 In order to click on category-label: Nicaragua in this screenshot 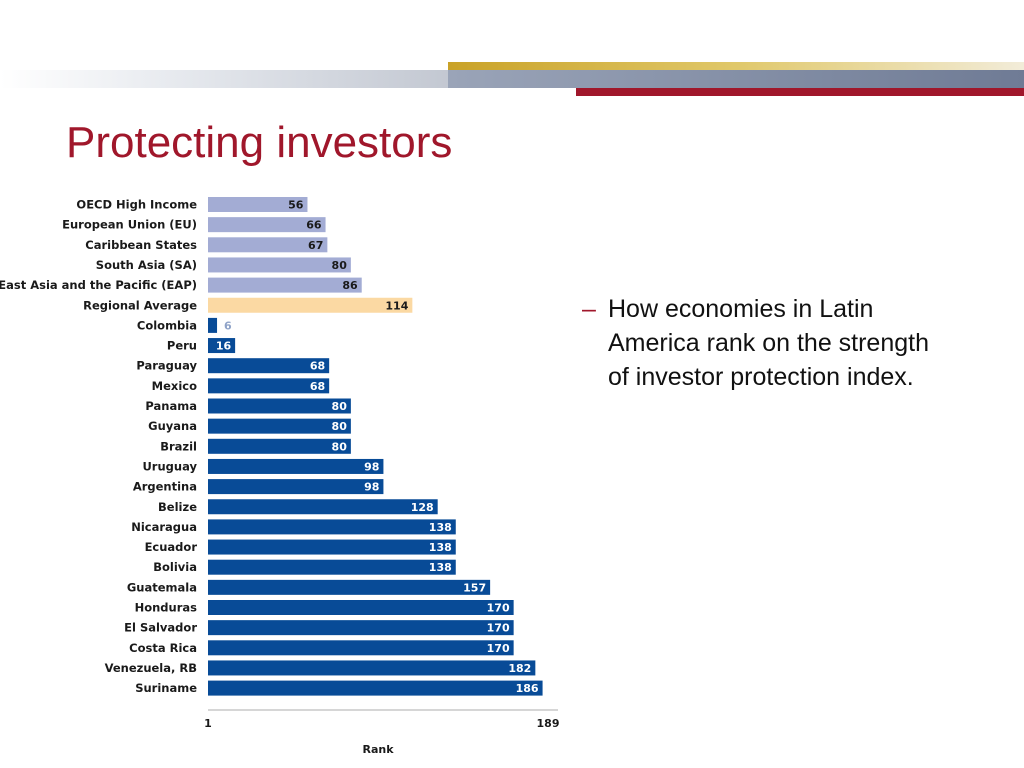, I will do `click(164, 527)`.